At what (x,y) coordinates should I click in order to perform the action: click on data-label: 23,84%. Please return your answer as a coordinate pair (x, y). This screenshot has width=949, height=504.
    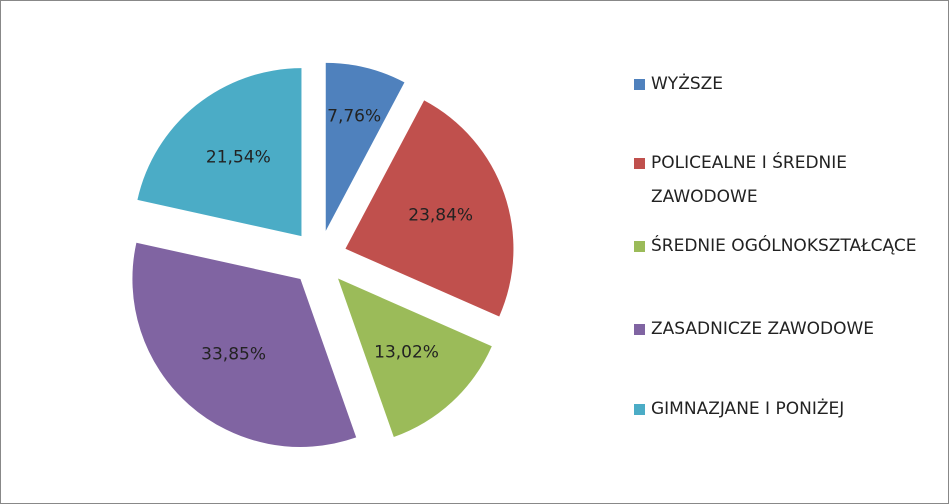
    Looking at the image, I should click on (440, 216).